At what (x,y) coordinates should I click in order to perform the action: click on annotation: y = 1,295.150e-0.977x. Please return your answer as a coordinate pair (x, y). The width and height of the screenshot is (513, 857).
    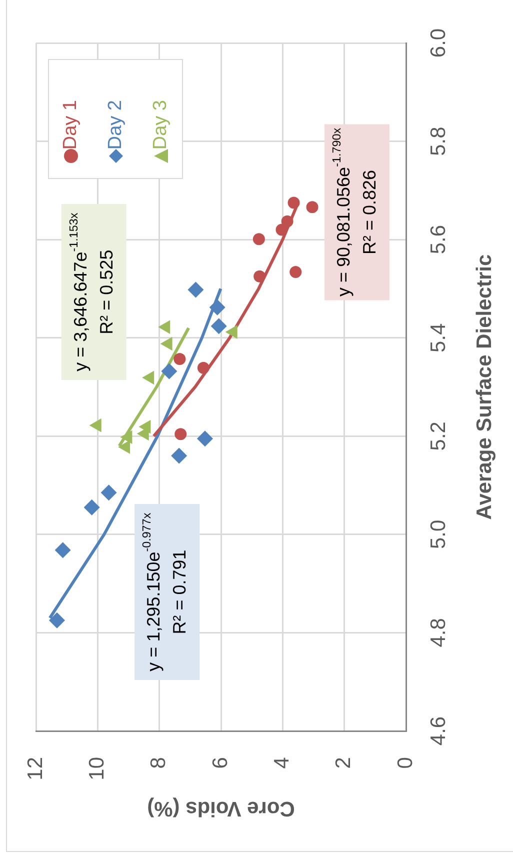
    Looking at the image, I should click on (152, 592).